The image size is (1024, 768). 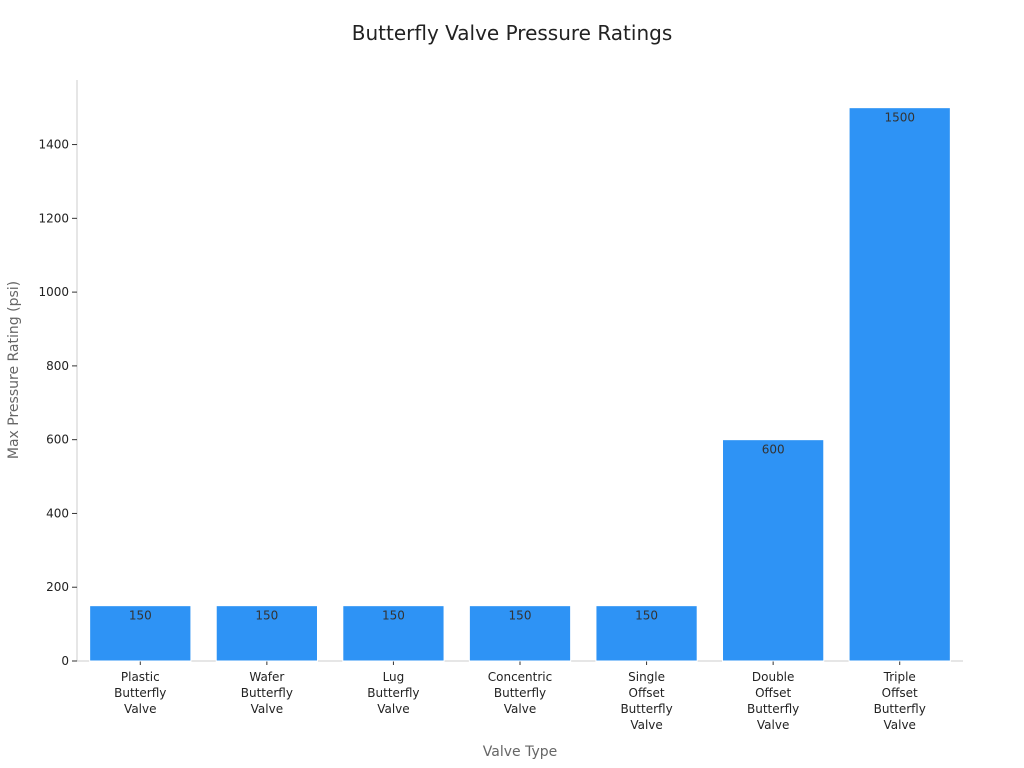 I want to click on x-tick-label: Concentric Butterfly Valve, so click(x=520, y=693).